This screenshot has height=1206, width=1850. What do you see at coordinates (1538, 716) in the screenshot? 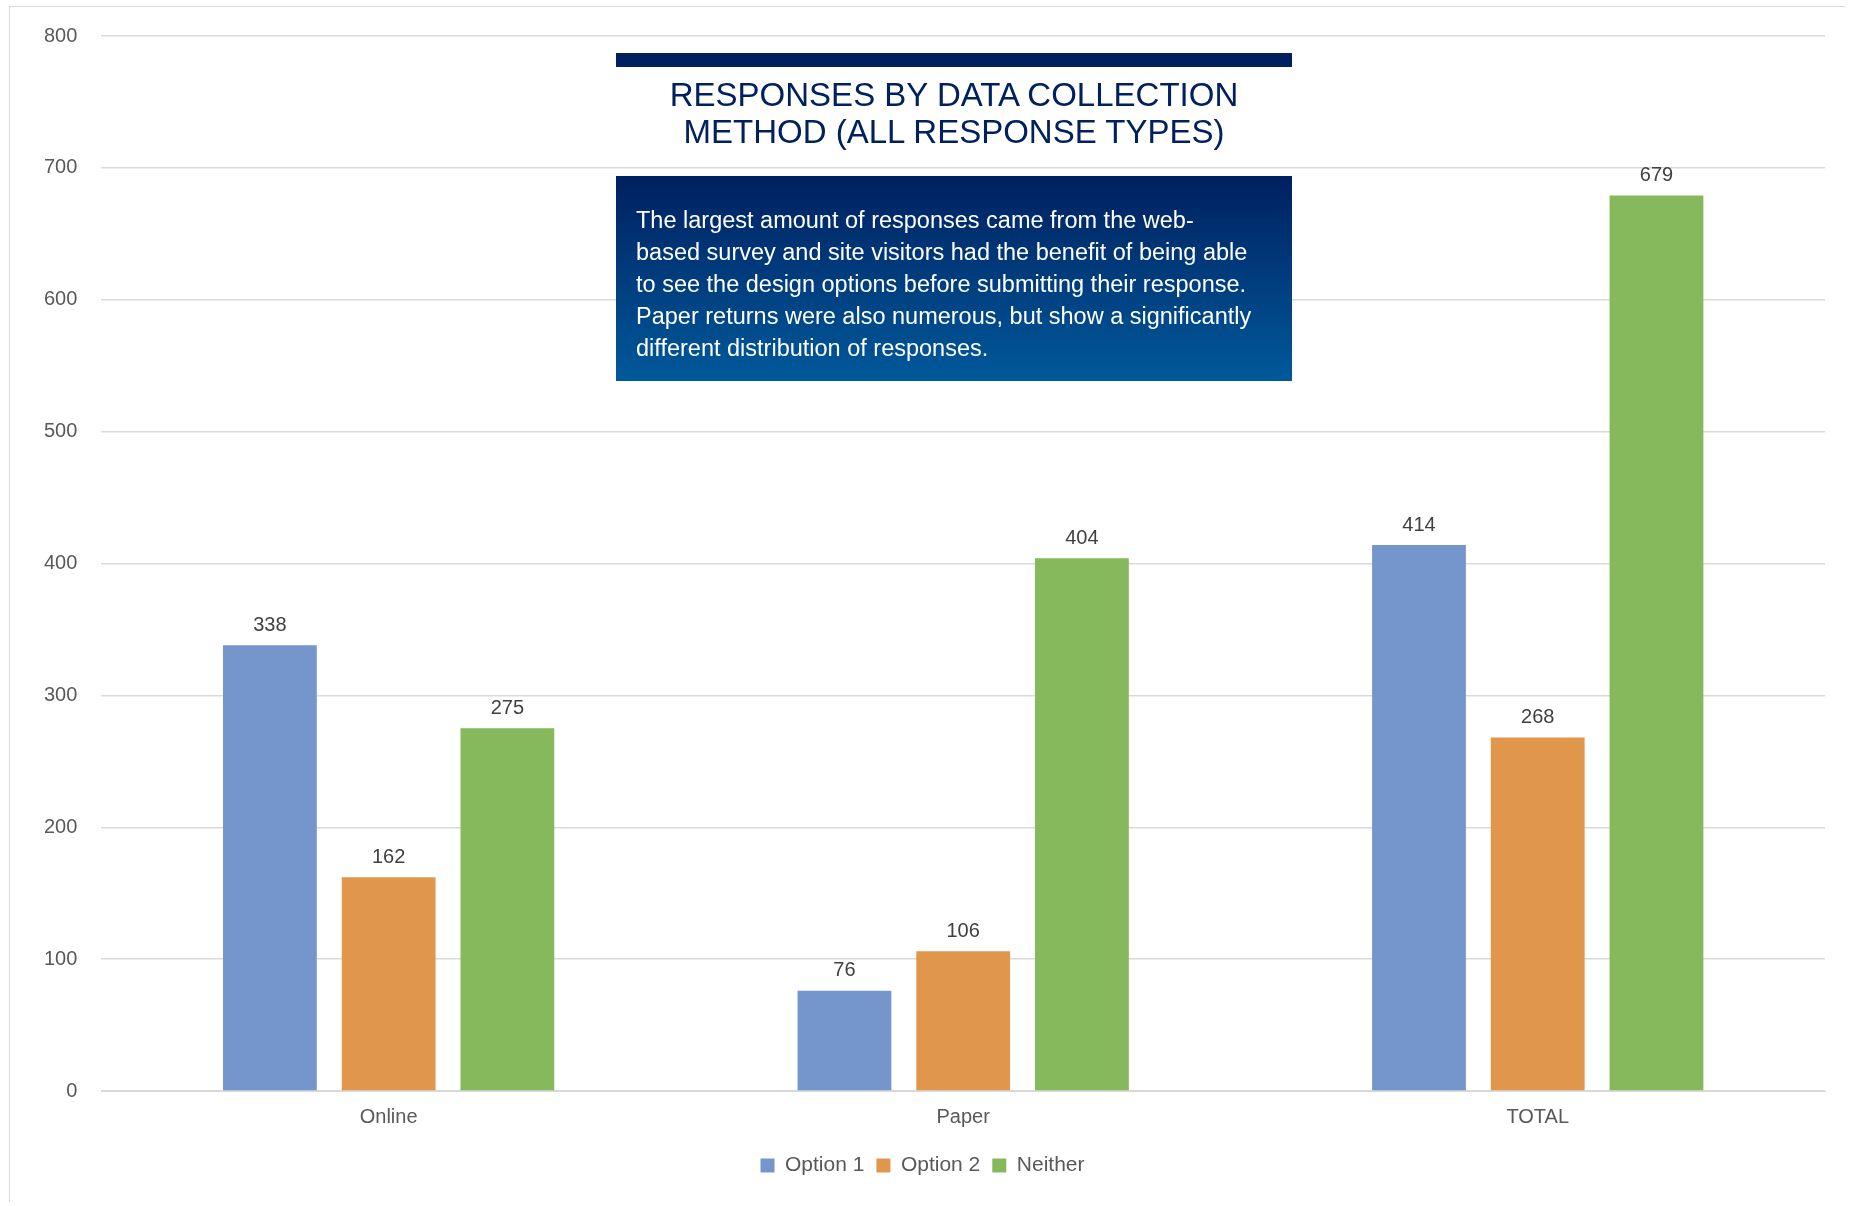
I see `data-label: 268` at bounding box center [1538, 716].